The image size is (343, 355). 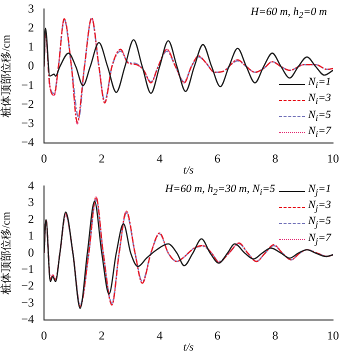 I want to click on y-tick-label: 4, so click(x=31, y=185).